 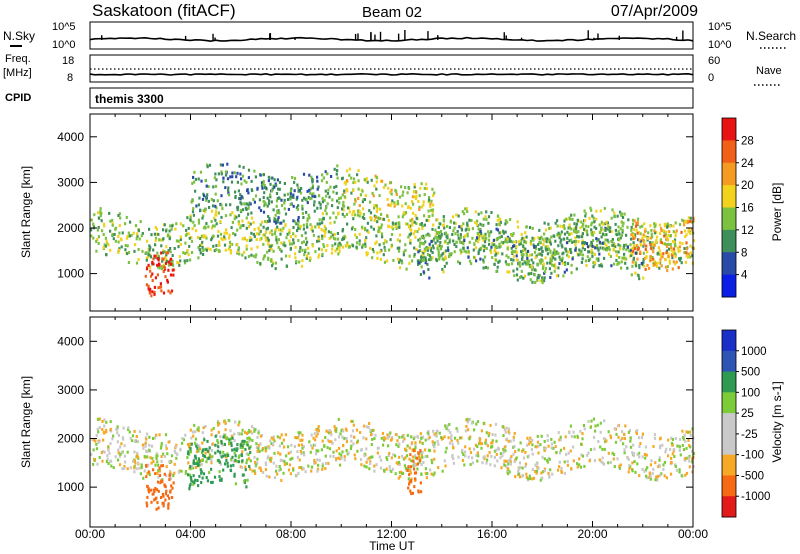 I want to click on colorbar-tick-label: -100, so click(x=752, y=456).